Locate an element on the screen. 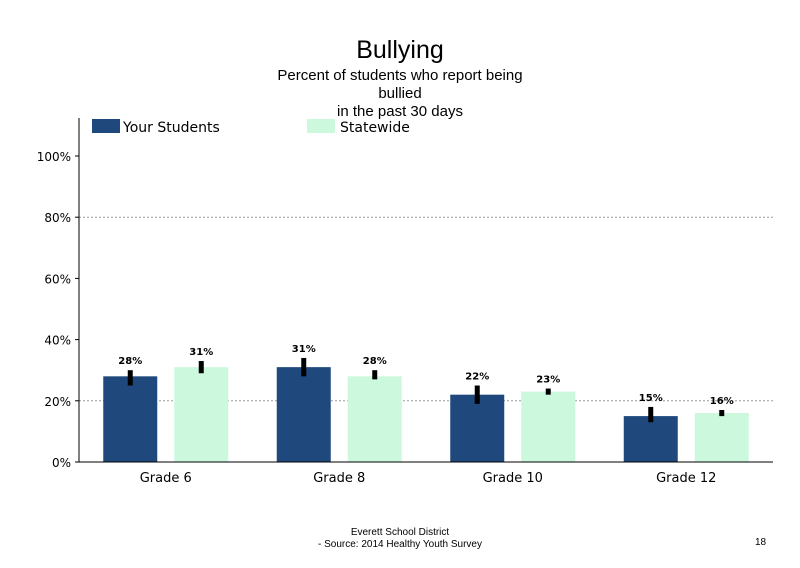 The image size is (800, 568). legend-label: Your Students is located at coordinates (171, 128).